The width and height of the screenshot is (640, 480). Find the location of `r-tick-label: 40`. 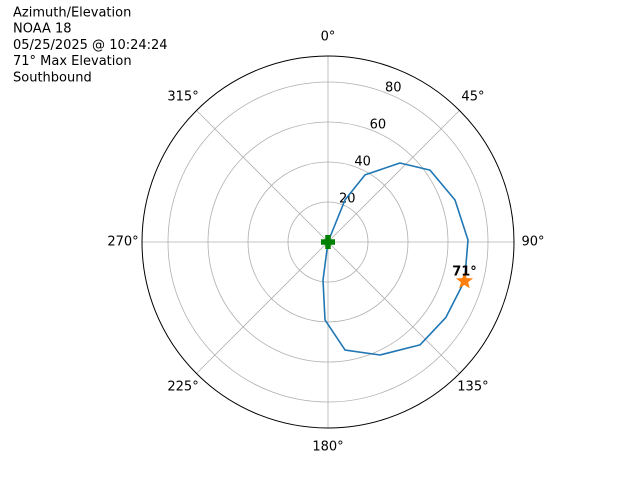

r-tick-label: 40 is located at coordinates (362, 162).